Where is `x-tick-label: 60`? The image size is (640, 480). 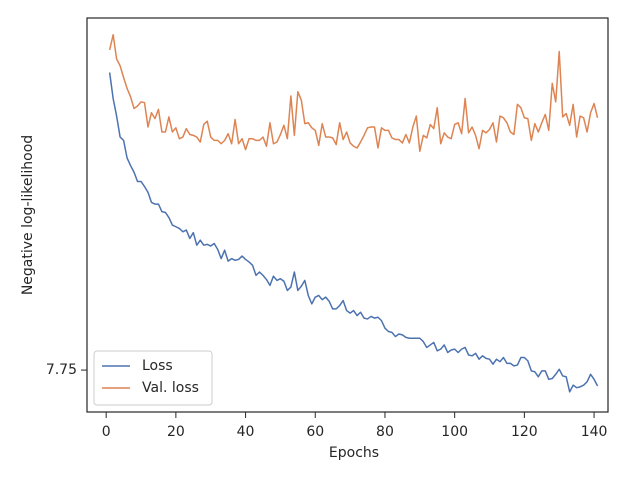
x-tick-label: 60 is located at coordinates (315, 432).